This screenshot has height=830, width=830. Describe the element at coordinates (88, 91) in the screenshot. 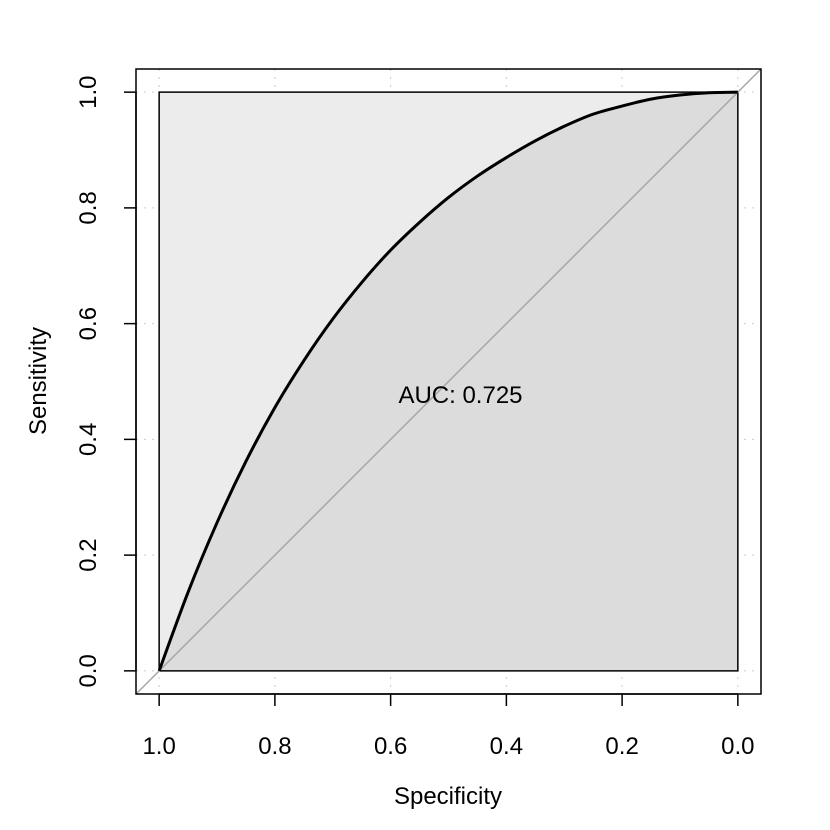

I see `y-tick-label: 1.0` at that location.